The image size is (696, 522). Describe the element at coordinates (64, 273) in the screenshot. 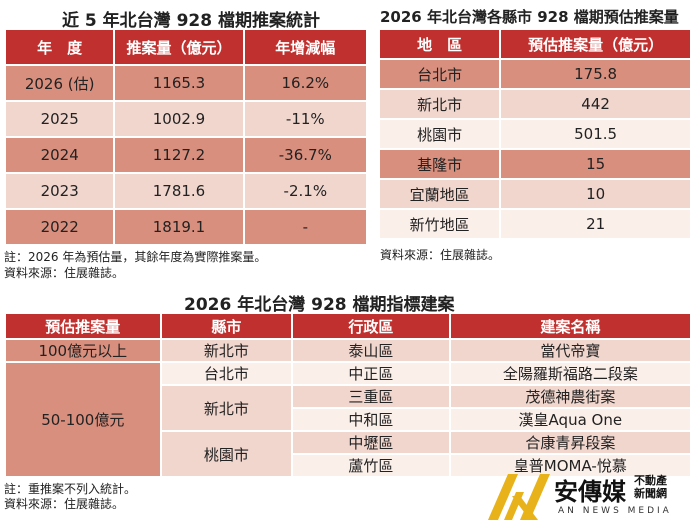

I see `left-source: 資料來源：住展雜誌。` at that location.